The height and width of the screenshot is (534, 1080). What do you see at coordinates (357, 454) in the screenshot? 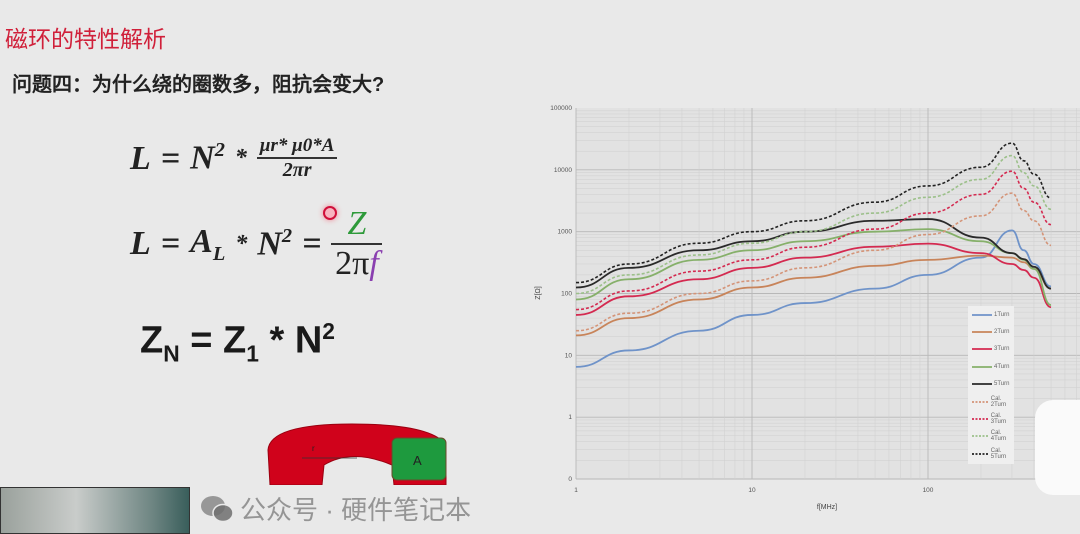
I see `toroid-core-diagram: r A` at bounding box center [357, 454].